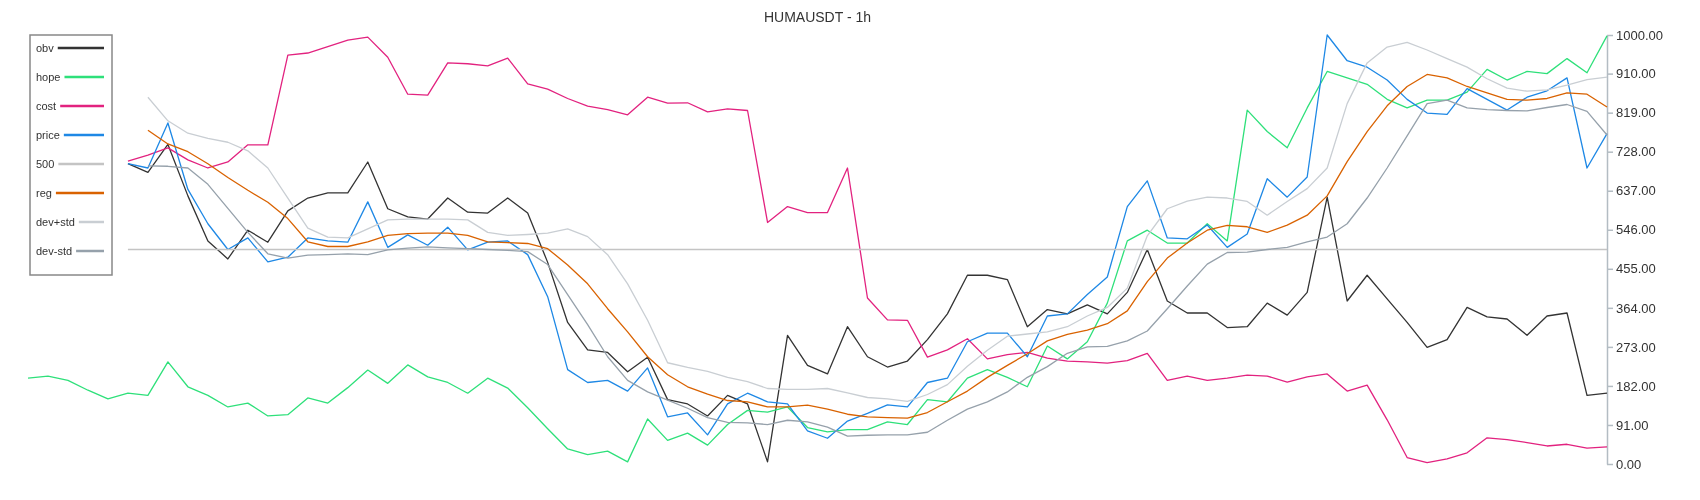  I want to click on y-tick-label: 1000.00, so click(1639, 35).